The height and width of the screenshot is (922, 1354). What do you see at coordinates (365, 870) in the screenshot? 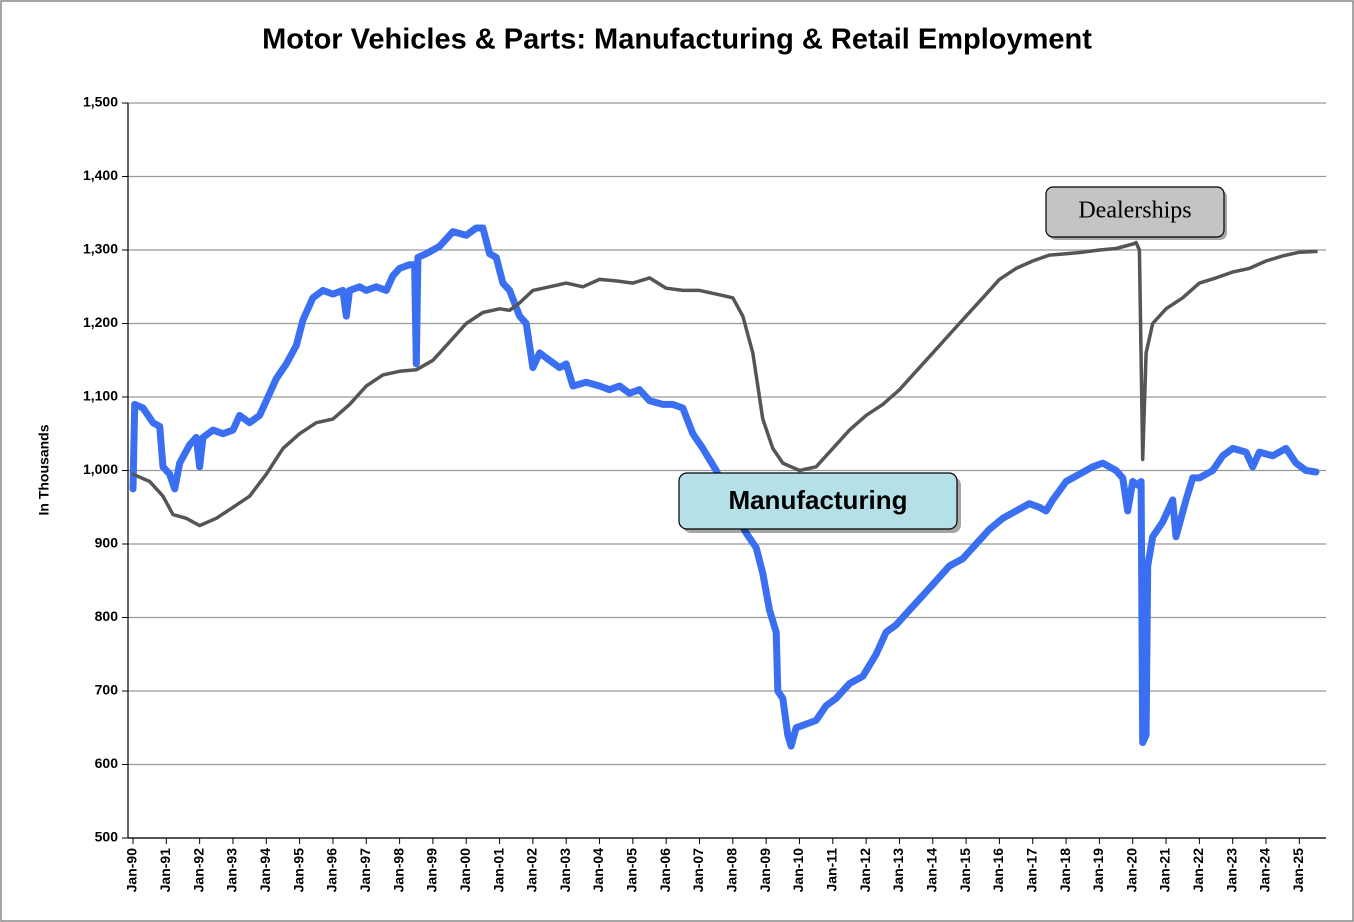
I see `x-tick-label: Jan-97` at bounding box center [365, 870].